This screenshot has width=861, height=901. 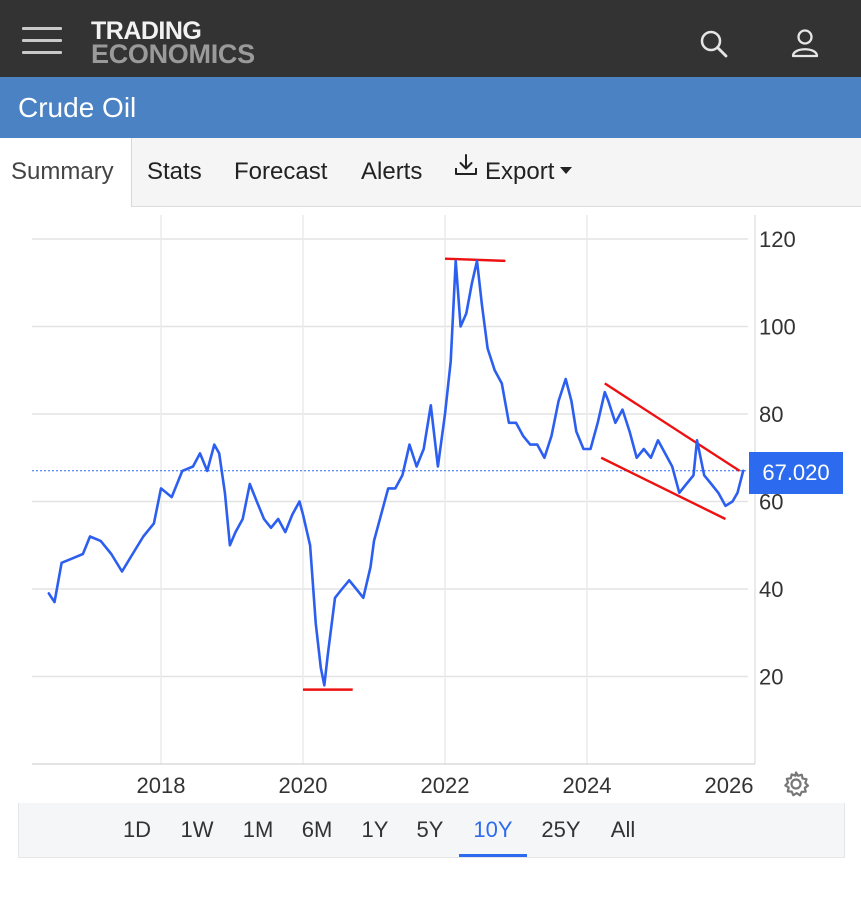 I want to click on range-6m-button: 6M, so click(x=317, y=829).